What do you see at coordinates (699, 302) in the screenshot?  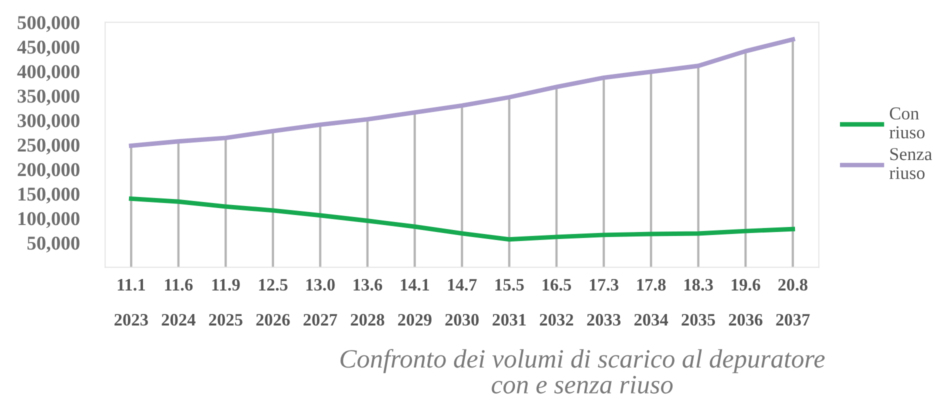 I see `category-label: 18.3 2035` at bounding box center [699, 302].